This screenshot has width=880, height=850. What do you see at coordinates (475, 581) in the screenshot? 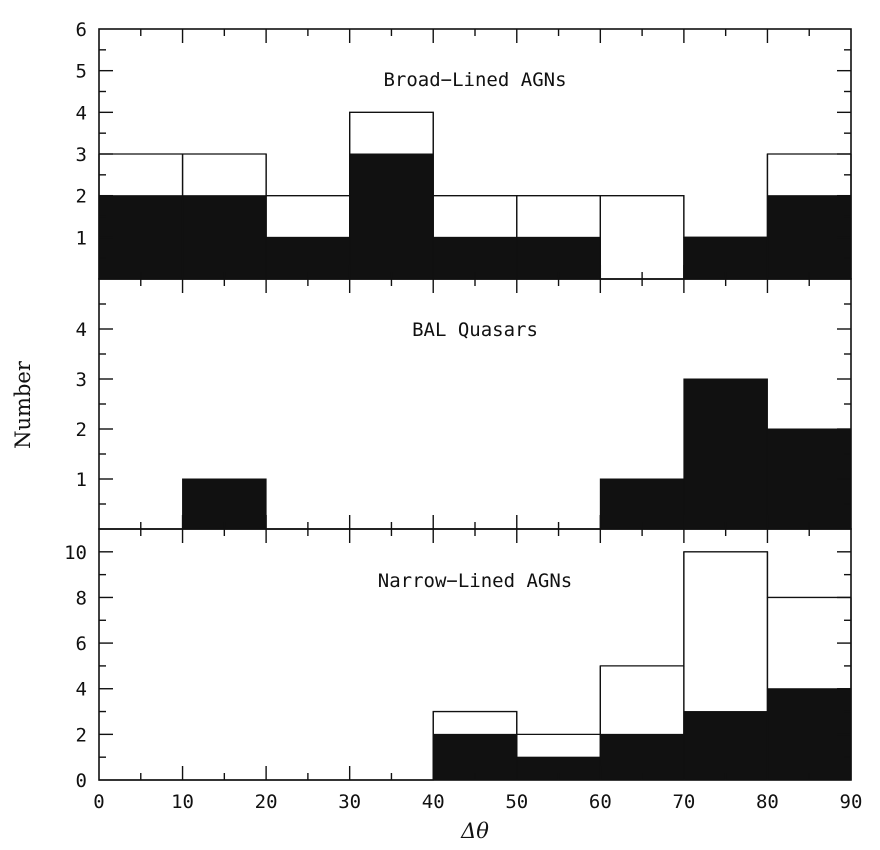
I see `panel-title-narrow-lined-agns: Narrow−Lined AGNs` at bounding box center [475, 581].